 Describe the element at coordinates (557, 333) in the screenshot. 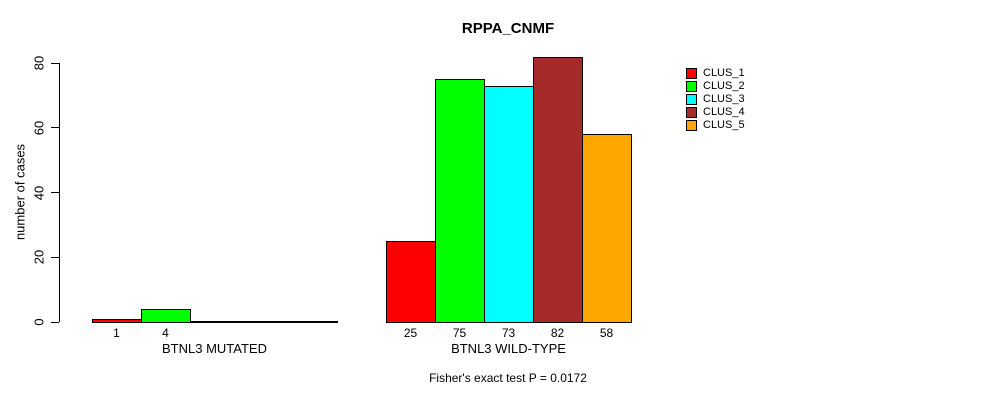

I see `bar-value-label: 82` at that location.